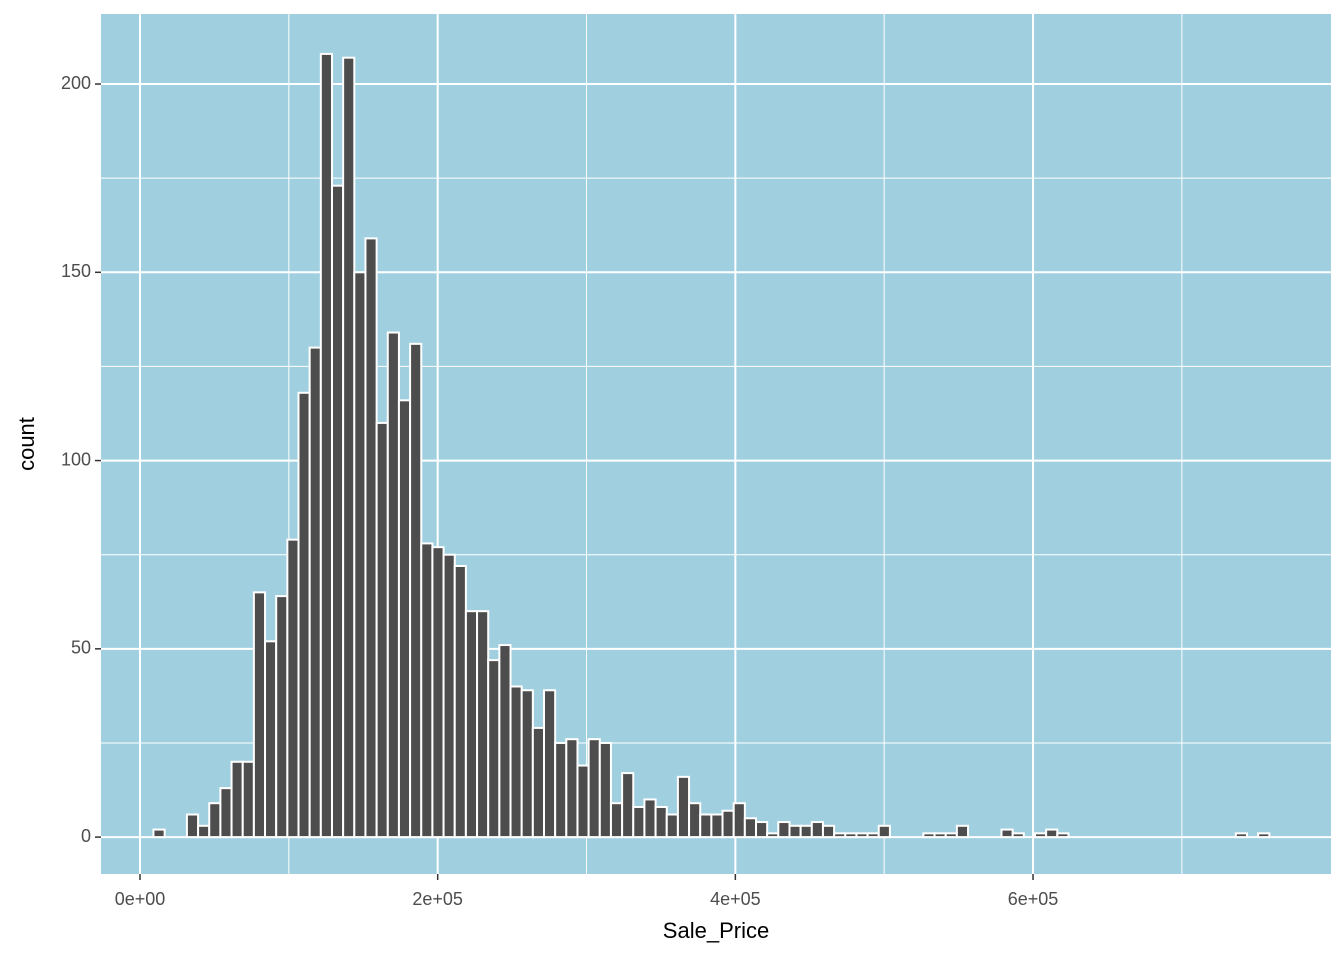  I want to click on y-axis-title: count, so click(26, 444).